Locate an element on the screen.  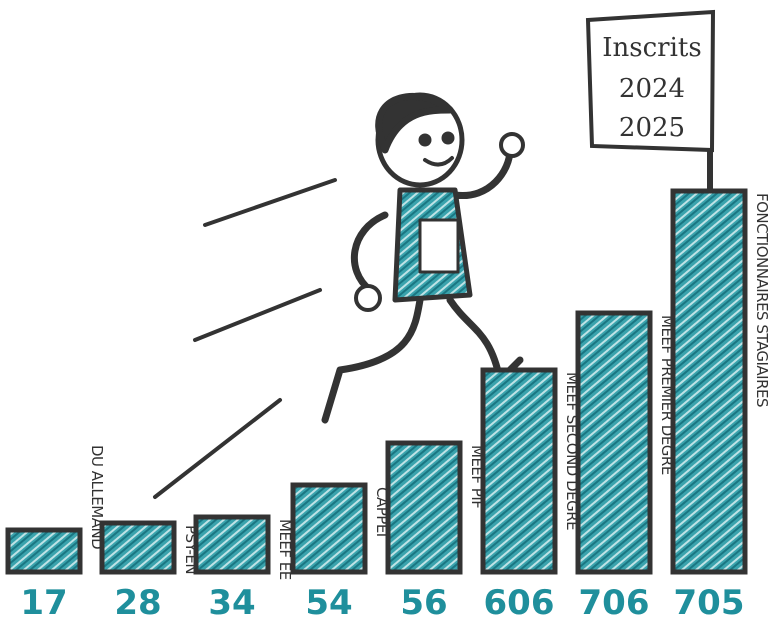
step-value: 34 is located at coordinates (231, 600).